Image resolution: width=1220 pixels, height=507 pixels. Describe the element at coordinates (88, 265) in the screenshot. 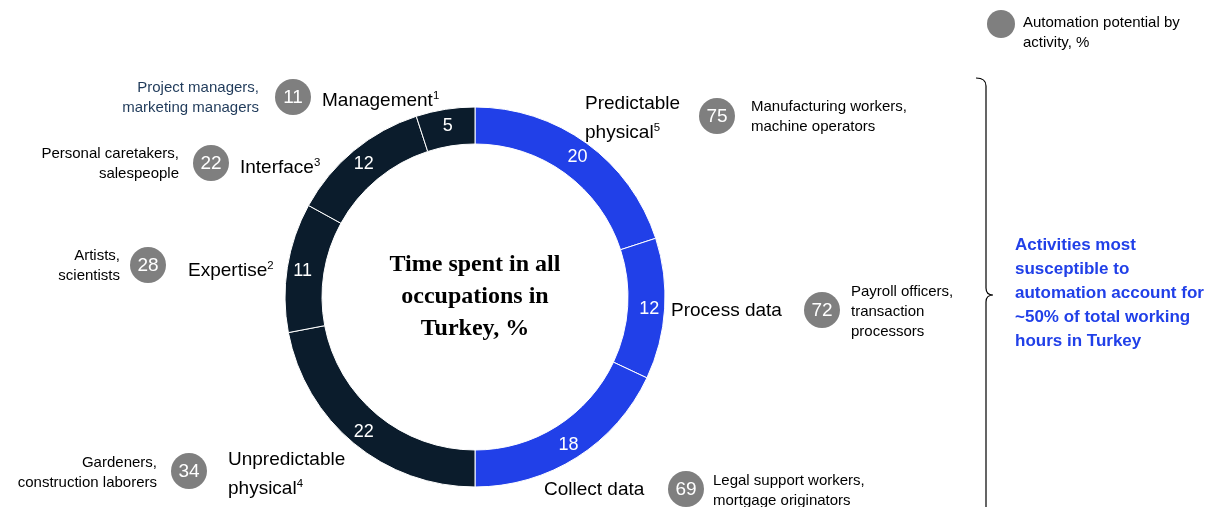

I see `text: Artists, scientists` at that location.